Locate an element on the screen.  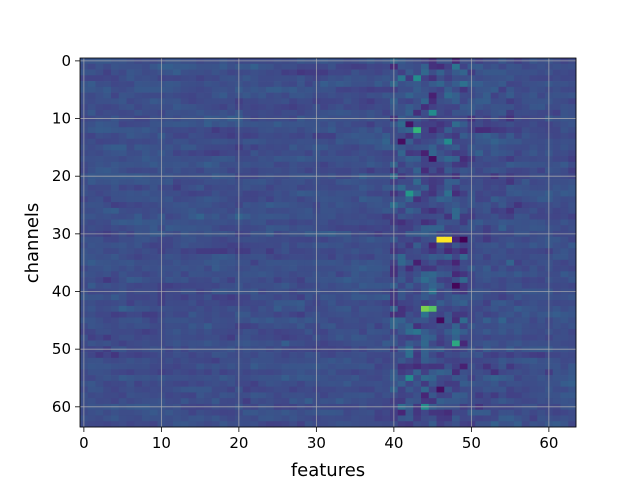
x-tick-label: 0 is located at coordinates (84, 443).